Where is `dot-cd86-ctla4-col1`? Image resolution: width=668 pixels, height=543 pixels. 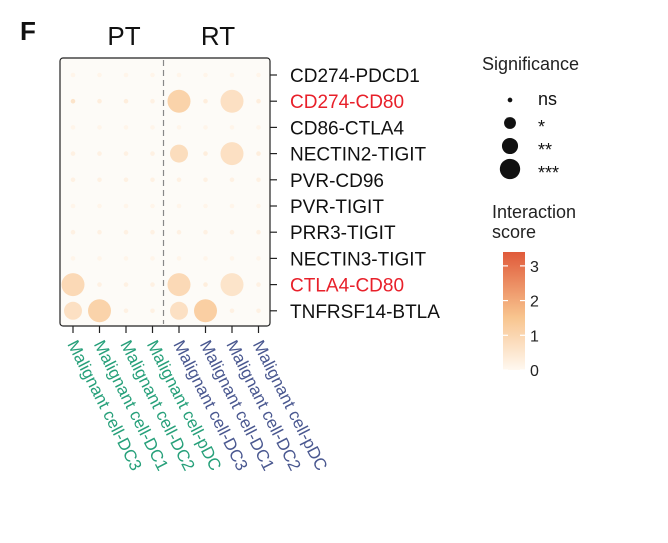
dot-cd86-ctla4-col1 is located at coordinates (99, 127).